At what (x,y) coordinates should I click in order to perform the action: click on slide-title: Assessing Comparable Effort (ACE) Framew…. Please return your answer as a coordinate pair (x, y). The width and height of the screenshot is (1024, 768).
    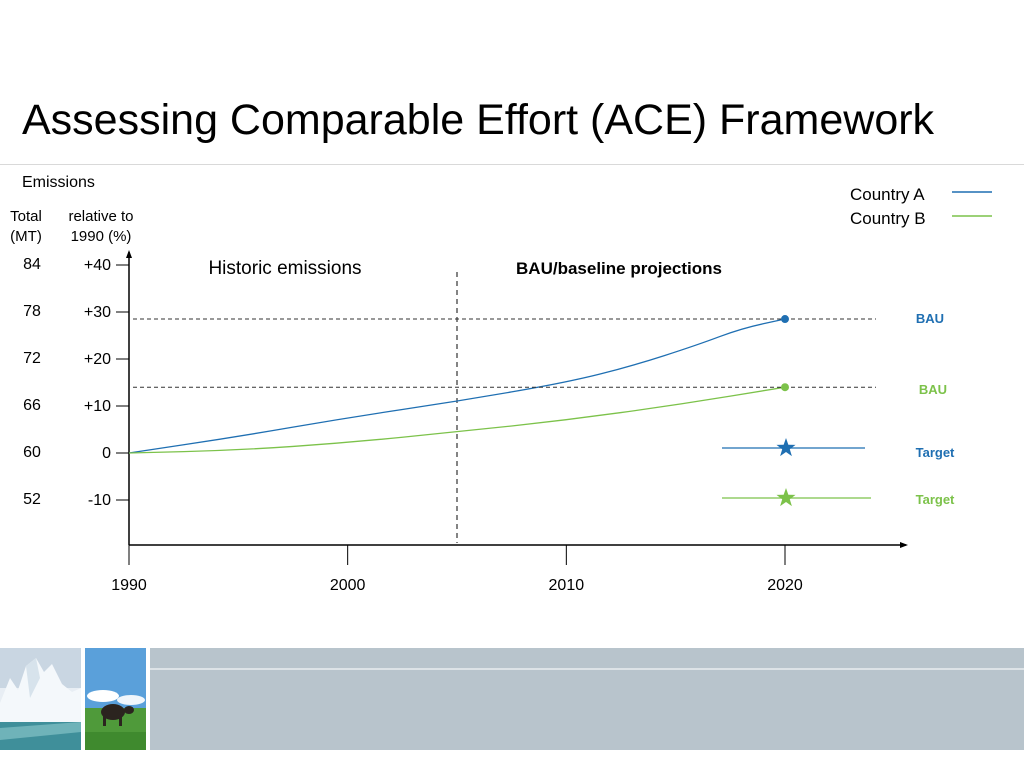
    Looking at the image, I should click on (478, 120).